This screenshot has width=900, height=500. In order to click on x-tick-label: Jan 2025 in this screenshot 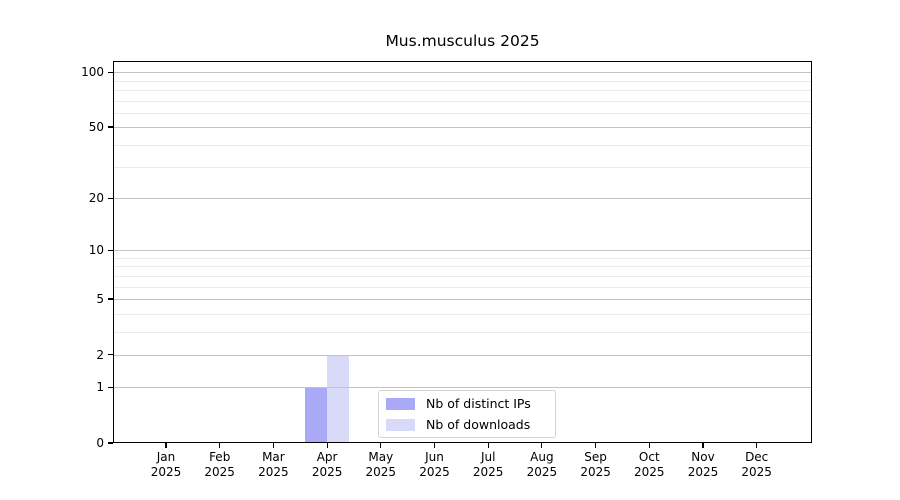, I will do `click(166, 465)`.